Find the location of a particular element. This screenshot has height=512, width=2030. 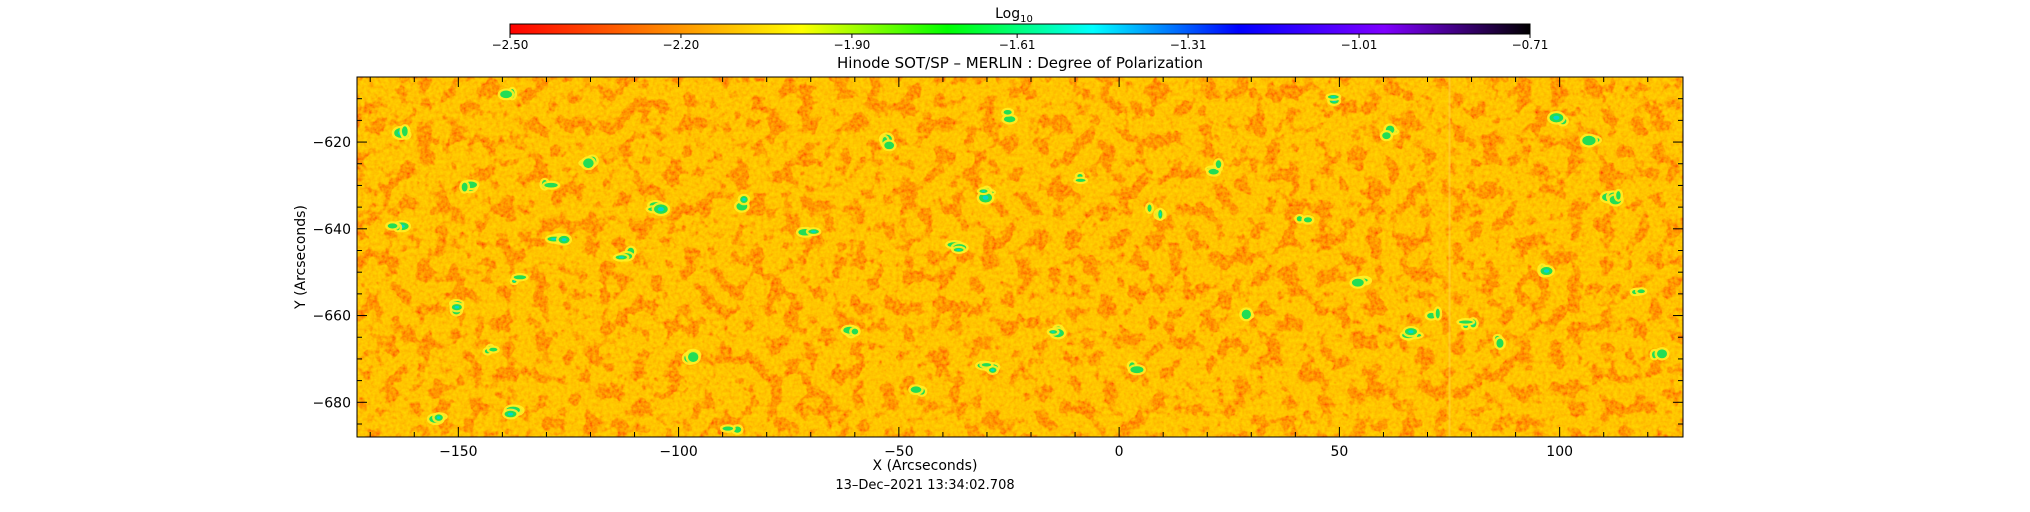

x-tick-label: −150 is located at coordinates (458, 452).